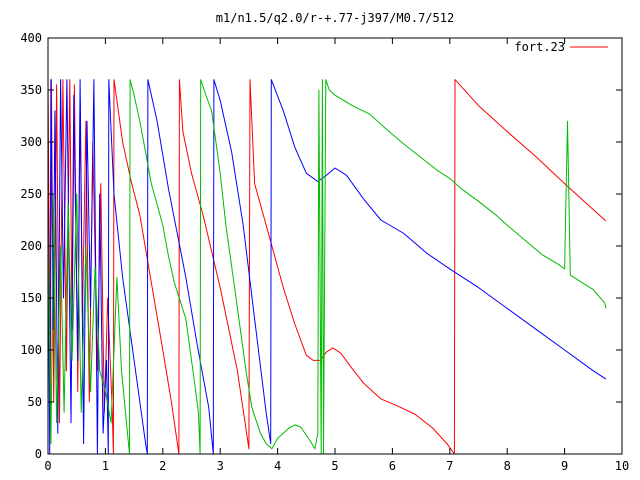  What do you see at coordinates (564, 466) in the screenshot?
I see `x-tick-label: 9` at bounding box center [564, 466].